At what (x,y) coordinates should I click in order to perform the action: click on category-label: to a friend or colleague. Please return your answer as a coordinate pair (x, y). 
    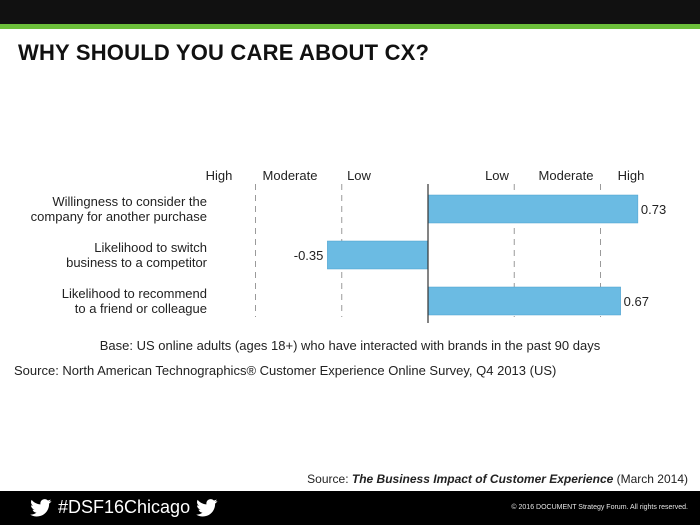
    Looking at the image, I should click on (141, 308).